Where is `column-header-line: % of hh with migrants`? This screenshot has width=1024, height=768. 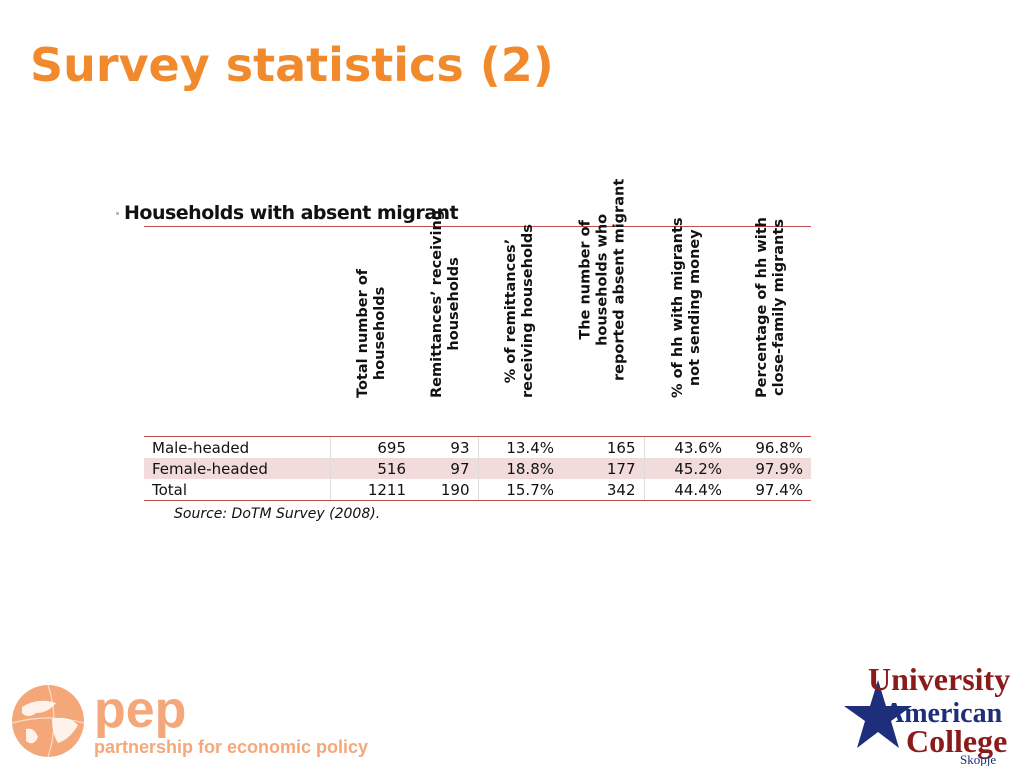
column-header-line: % of hh with migrants is located at coordinates (678, 307).